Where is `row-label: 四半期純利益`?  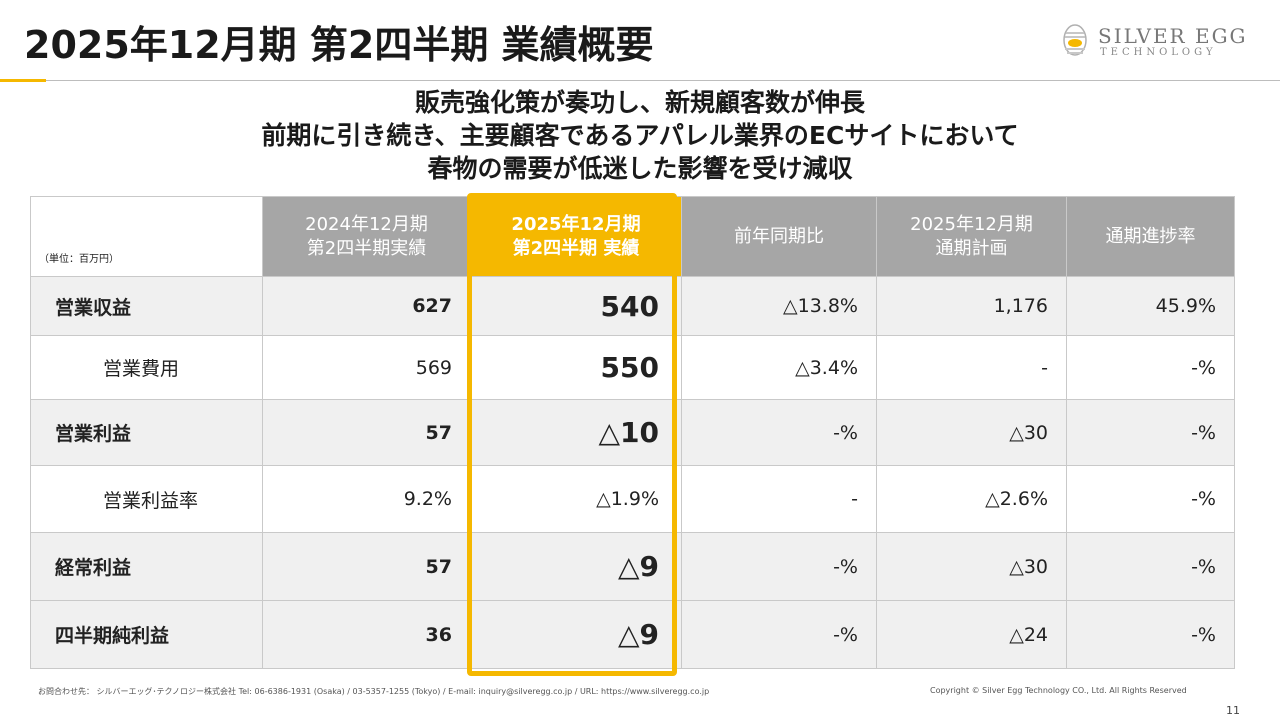
row-label: 四半期純利益 is located at coordinates (146, 634).